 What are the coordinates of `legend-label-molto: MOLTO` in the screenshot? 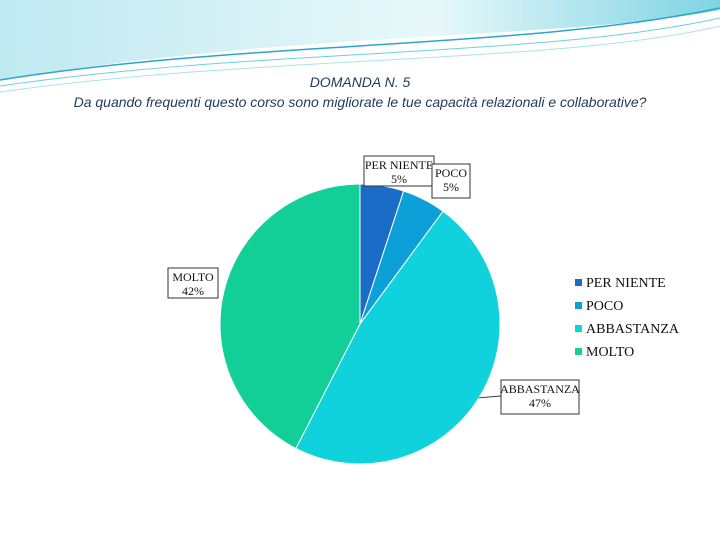 It's located at (610, 352).